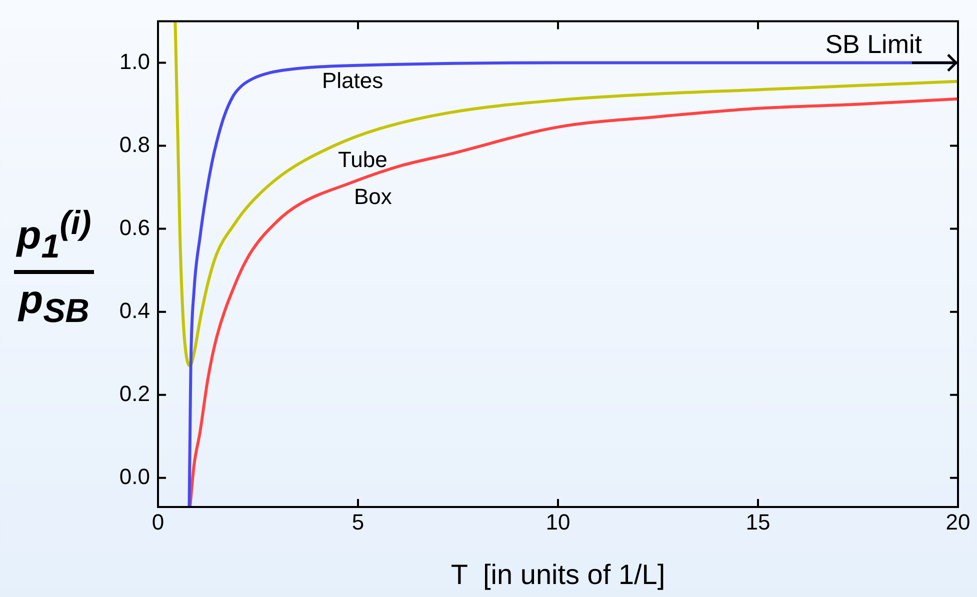 The height and width of the screenshot is (597, 977). I want to click on y-tick-label: 0.8, so click(134, 144).